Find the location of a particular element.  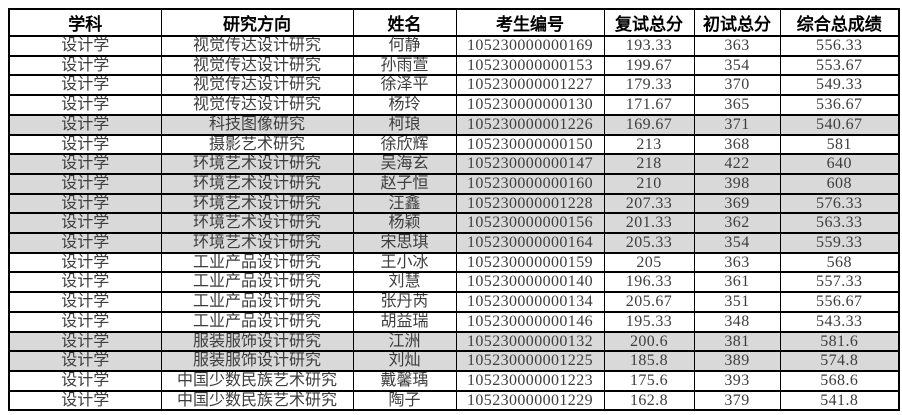

cell-retest_score: 185.8 is located at coordinates (649, 361).